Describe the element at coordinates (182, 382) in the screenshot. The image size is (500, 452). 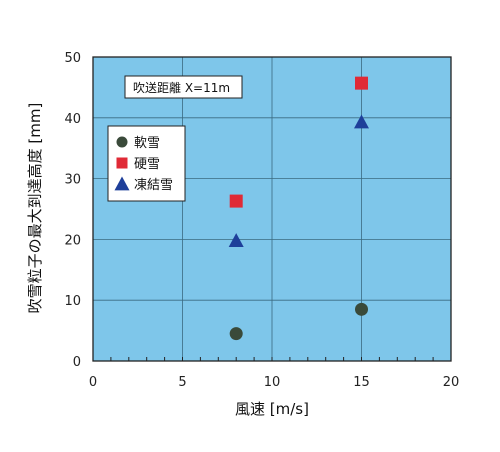
I see `x-tick-label: 5` at that location.